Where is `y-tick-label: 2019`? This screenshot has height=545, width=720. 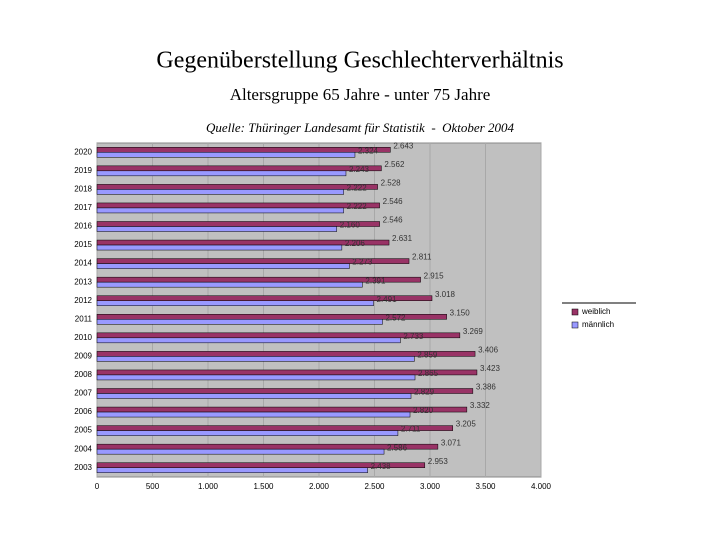 y-tick-label: 2019 is located at coordinates (83, 170).